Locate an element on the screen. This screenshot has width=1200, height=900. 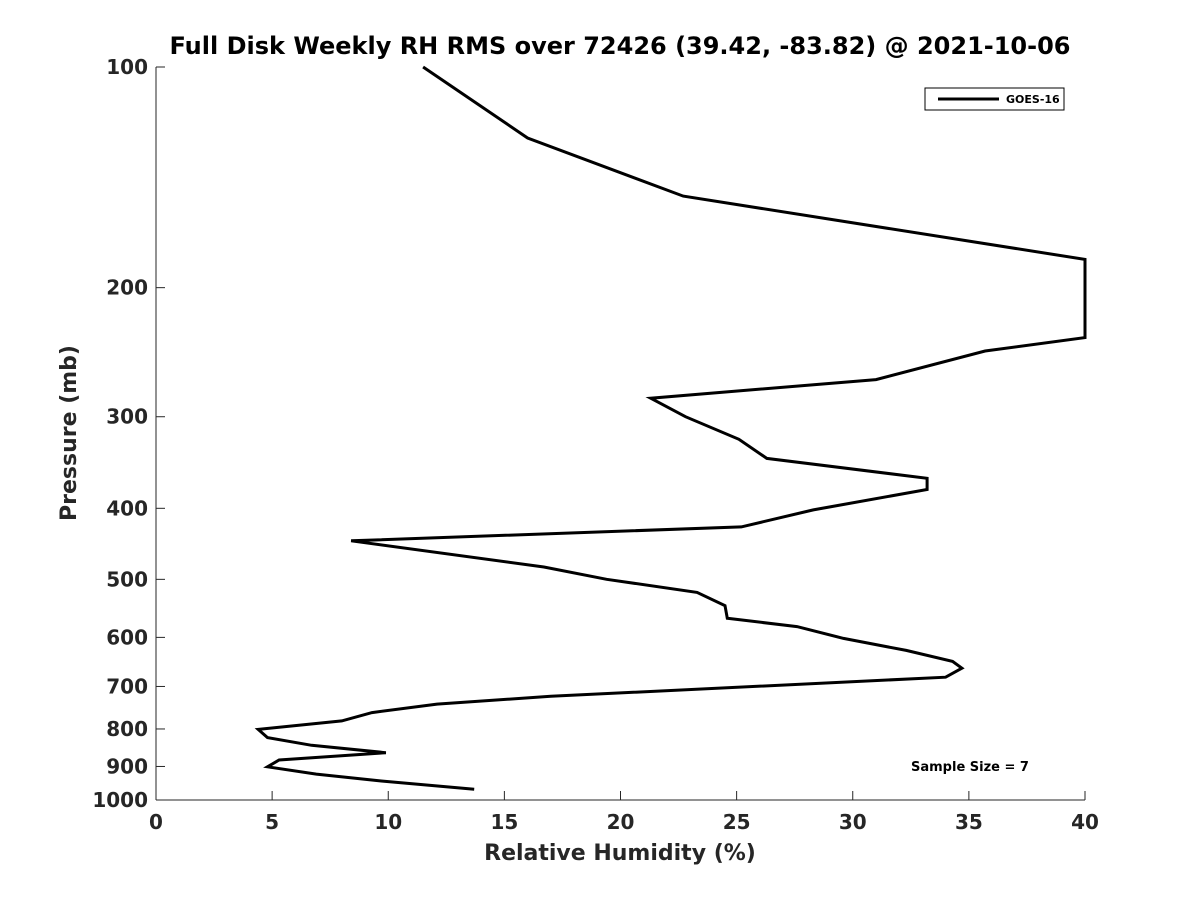
legend-label: GOES-16 is located at coordinates (1033, 99).